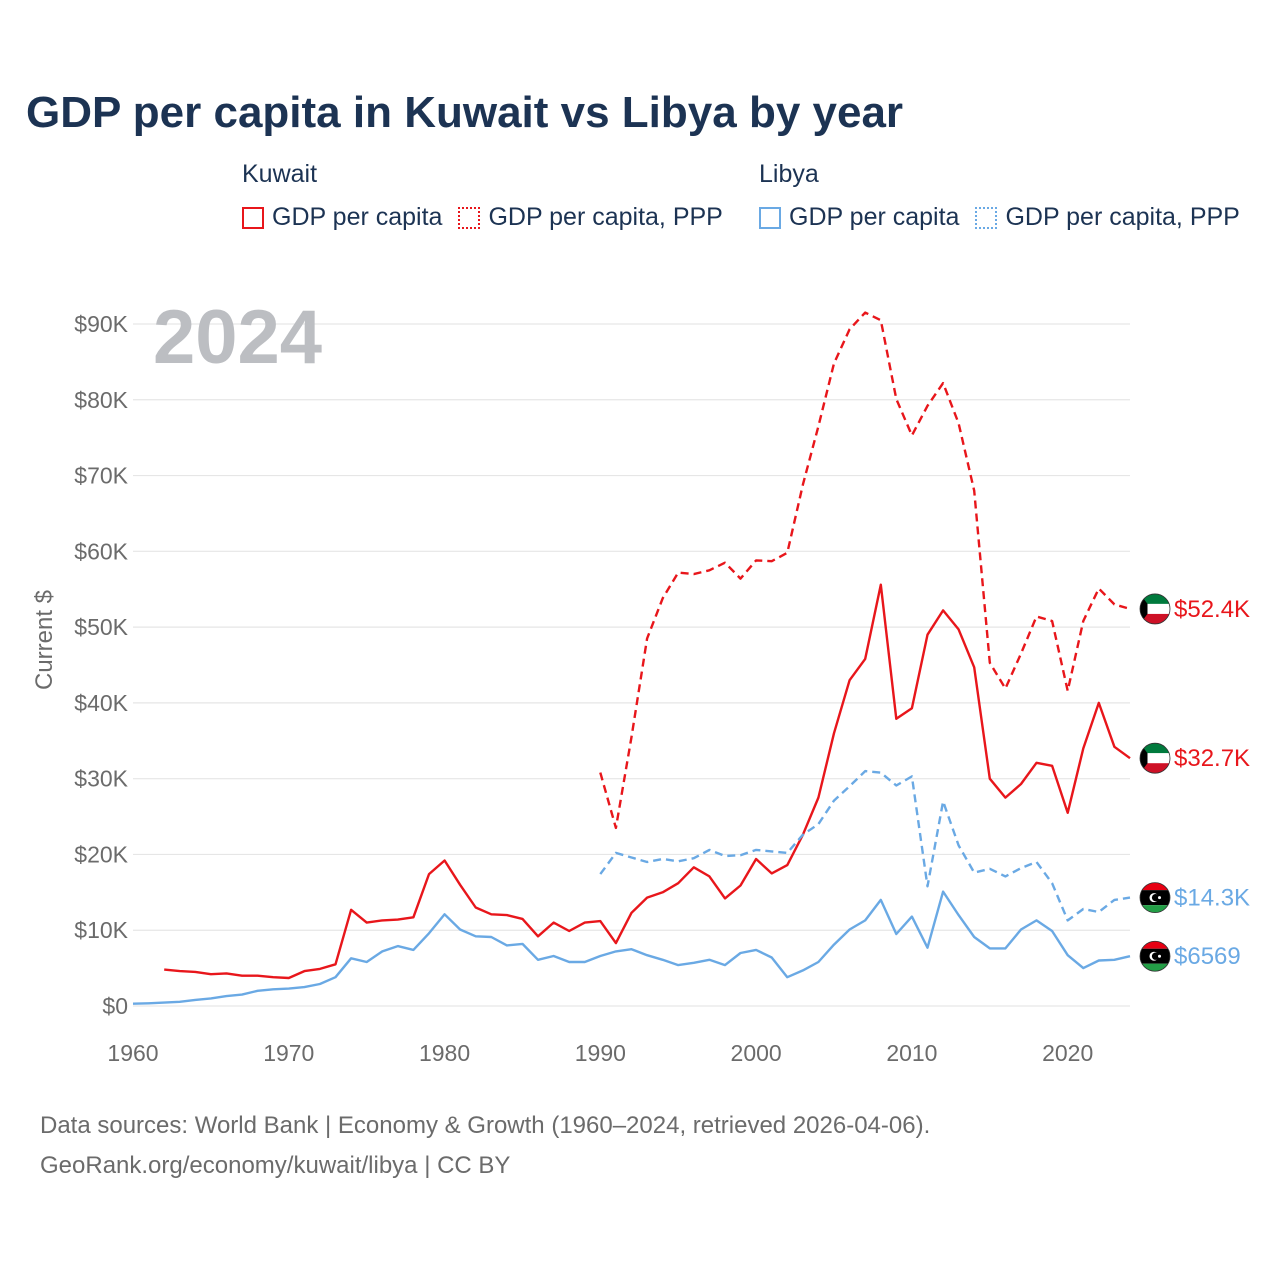 The width and height of the screenshot is (1280, 1280). What do you see at coordinates (132, 1053) in the screenshot?
I see `x-tick-label: 1960` at bounding box center [132, 1053].